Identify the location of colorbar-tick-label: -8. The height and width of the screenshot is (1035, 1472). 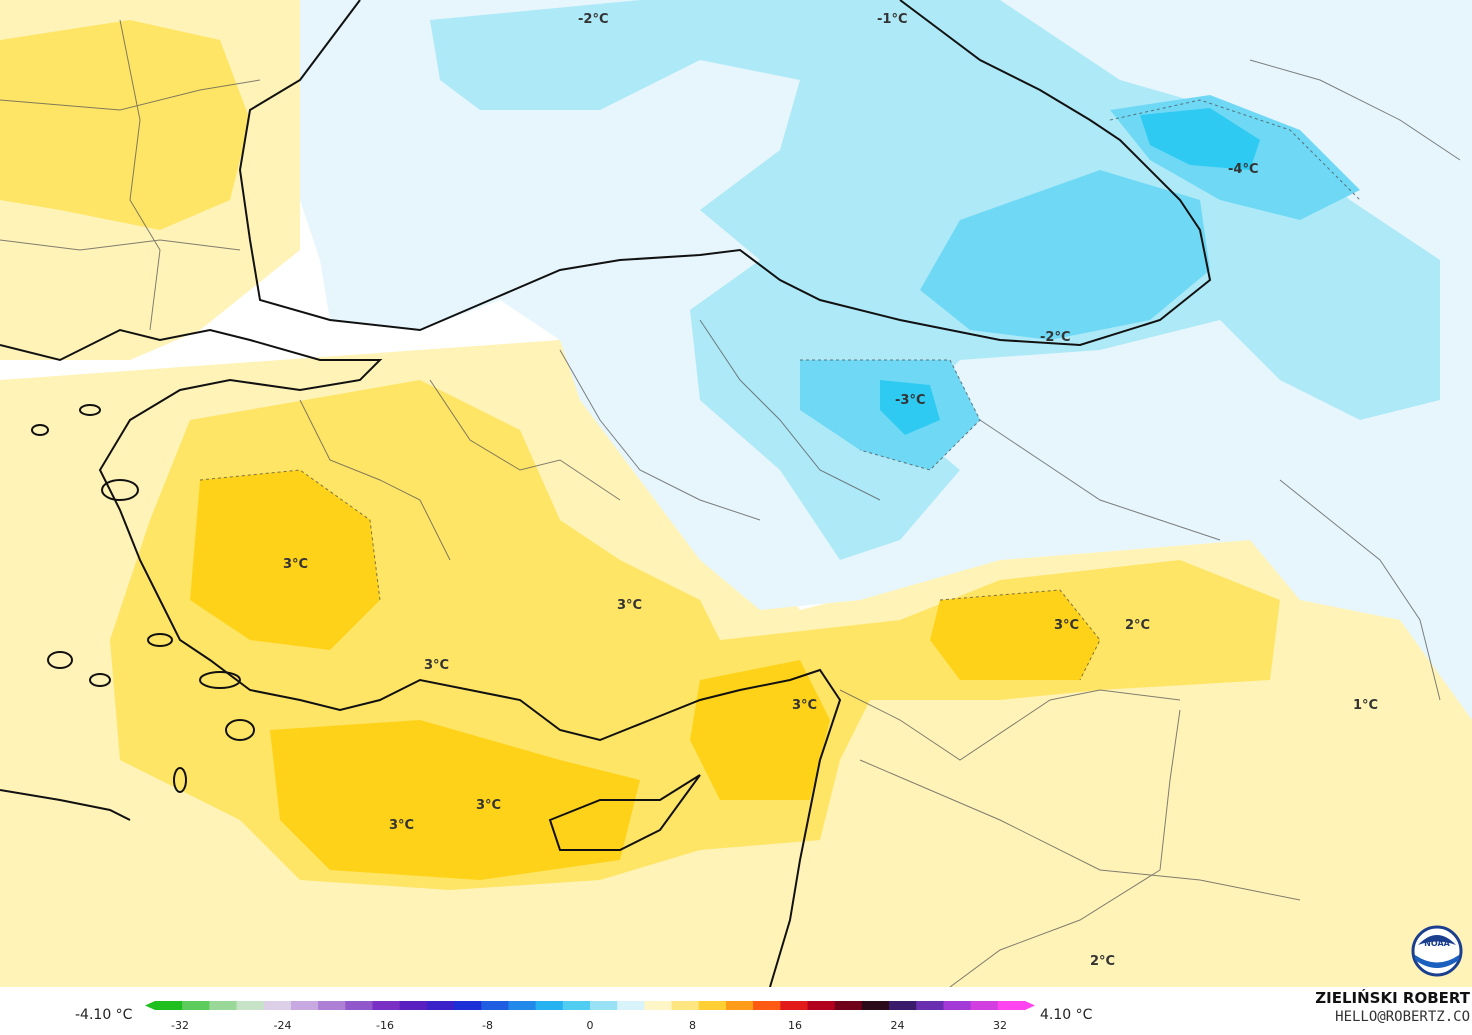
(487, 1025).